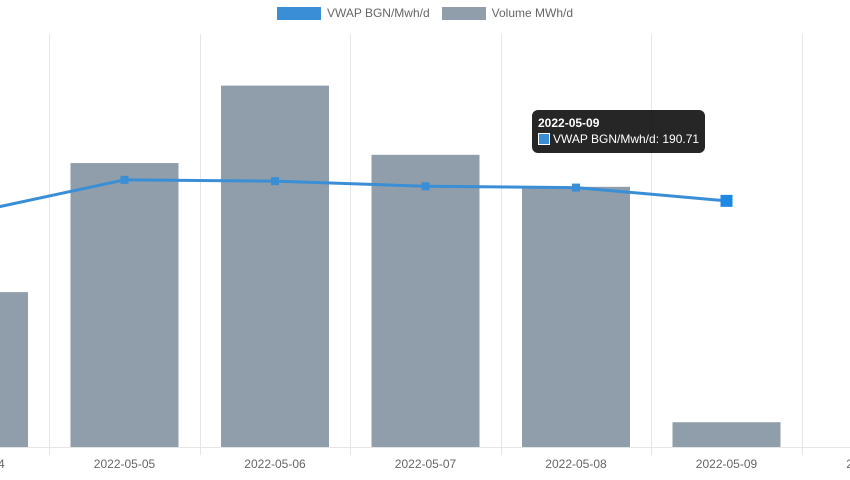 The image size is (850, 480). I want to click on x-tick-label: 2022-05-04, so click(2, 464).